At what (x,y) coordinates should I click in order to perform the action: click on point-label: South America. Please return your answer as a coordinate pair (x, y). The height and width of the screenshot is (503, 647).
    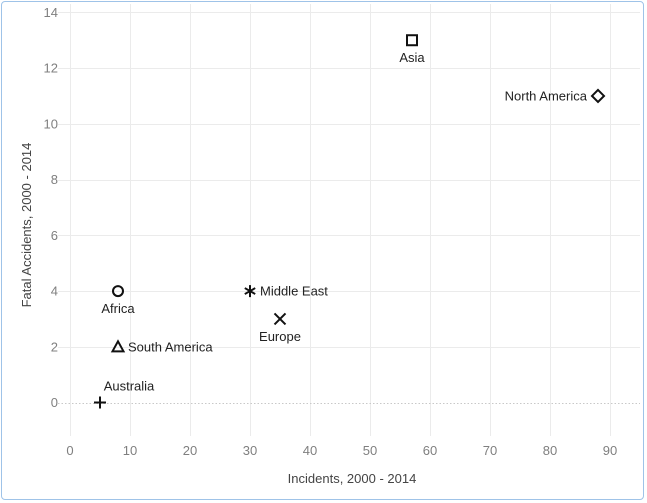
    Looking at the image, I should click on (170, 346).